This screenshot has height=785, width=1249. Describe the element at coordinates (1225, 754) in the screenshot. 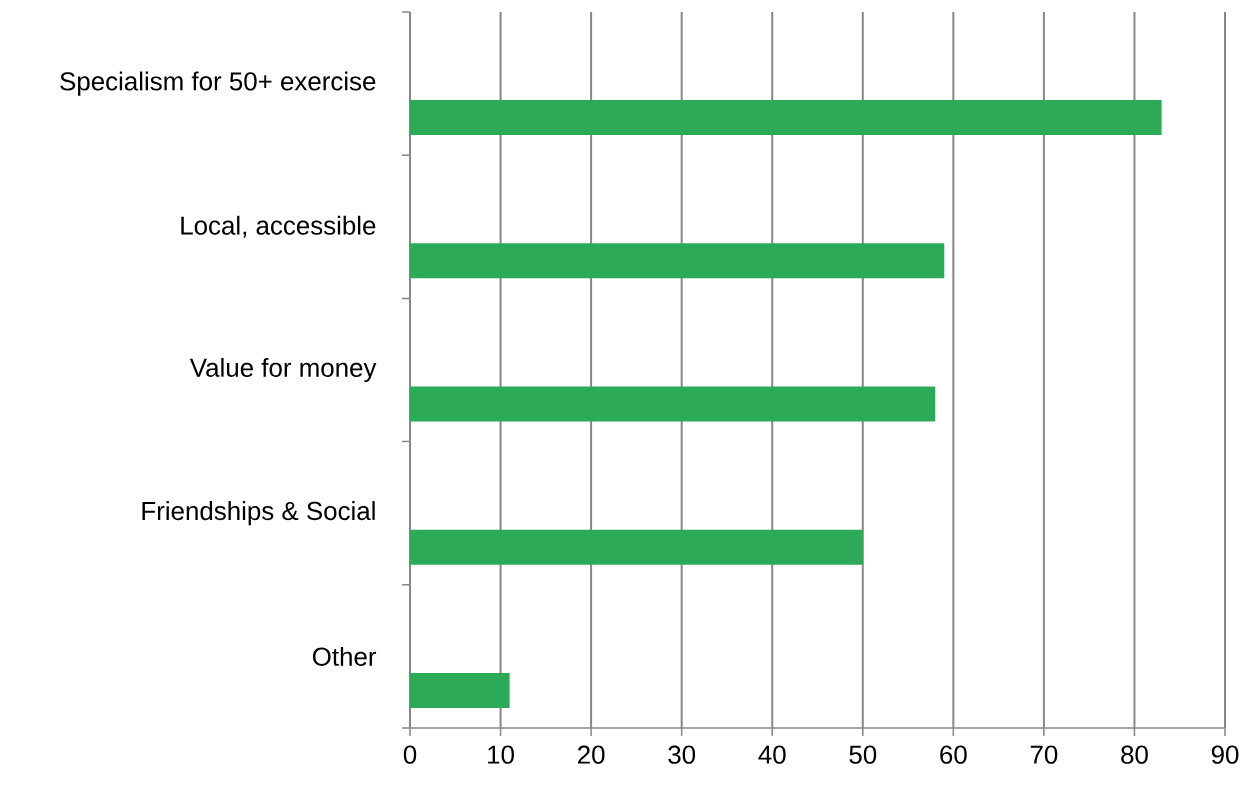

I see `x-tick-label: 90` at that location.